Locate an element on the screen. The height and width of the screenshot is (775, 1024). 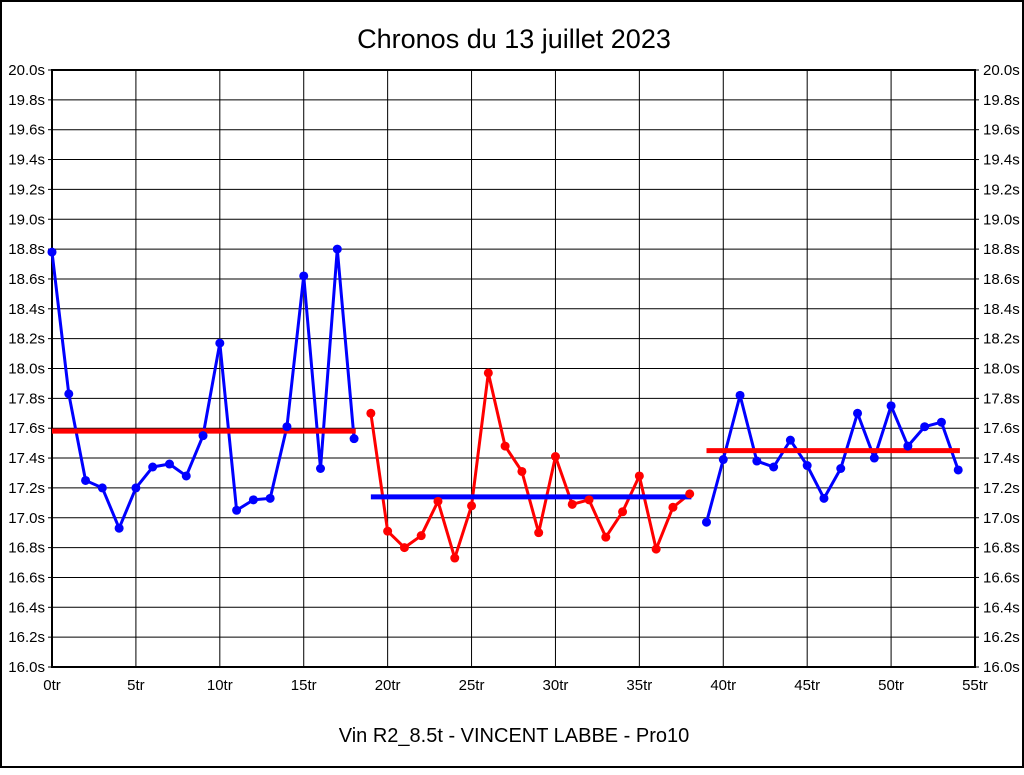
y-axis-label-right: 16.6s is located at coordinates (1001, 577).